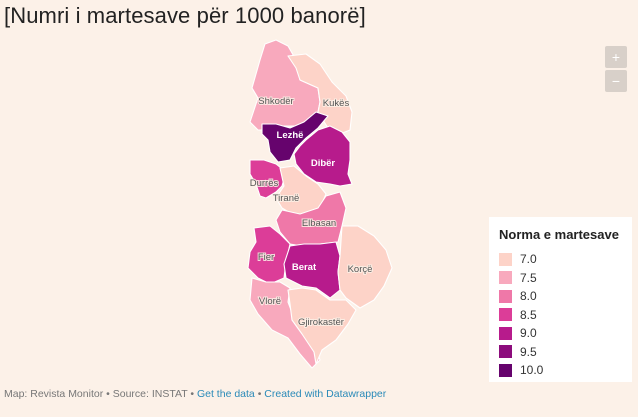  What do you see at coordinates (325, 394) in the screenshot?
I see `datawrapper-link: Created with Datawrapper` at bounding box center [325, 394].